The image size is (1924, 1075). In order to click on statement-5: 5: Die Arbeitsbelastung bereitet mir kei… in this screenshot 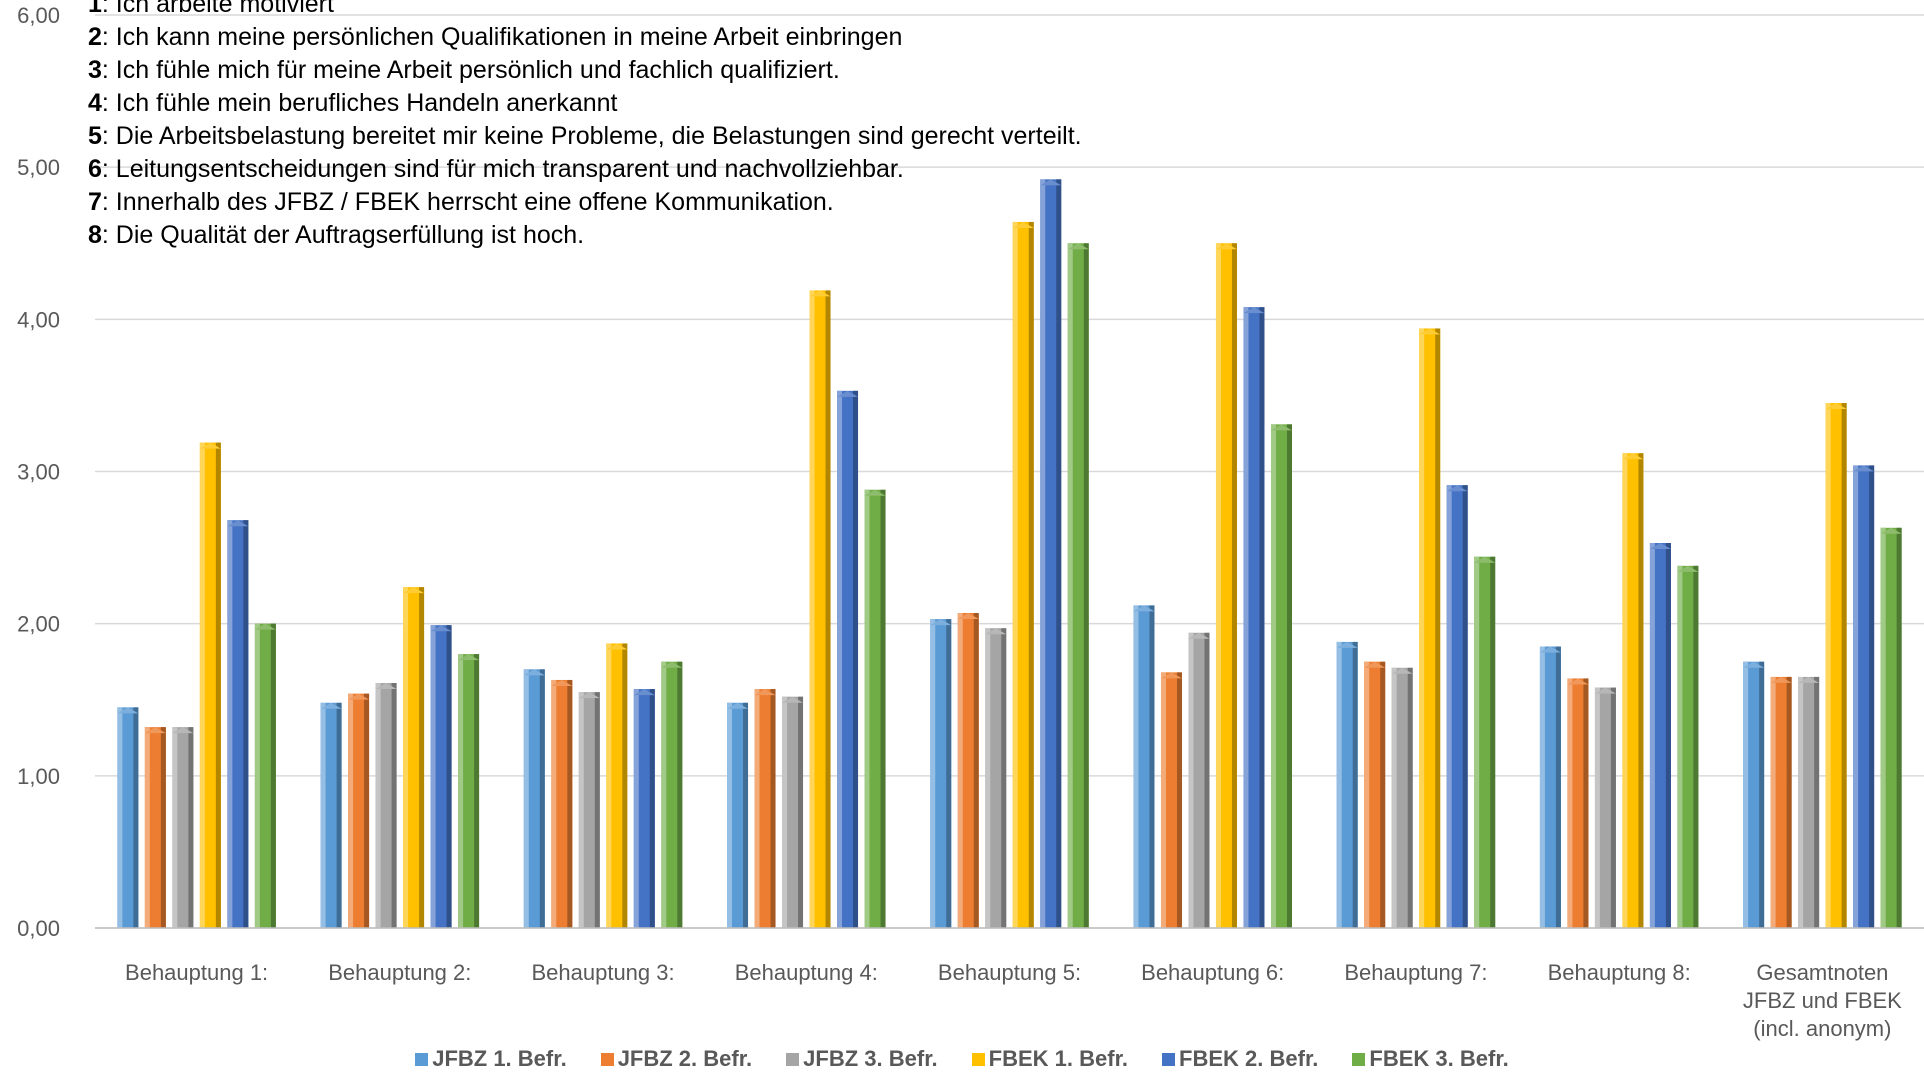, I will do `click(585, 136)`.